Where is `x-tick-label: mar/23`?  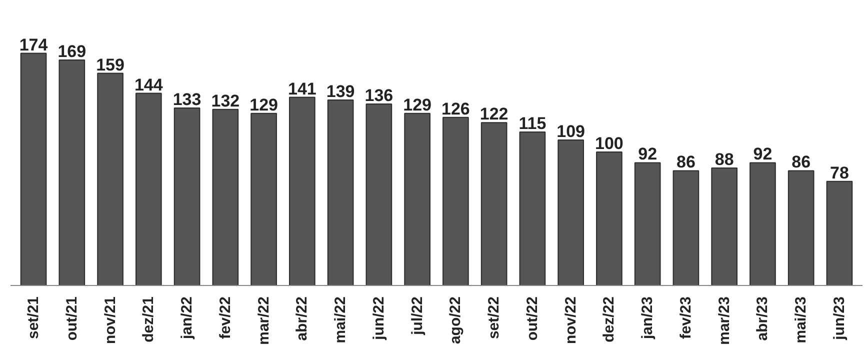
x-tick-label: mar/23 is located at coordinates (724, 320).